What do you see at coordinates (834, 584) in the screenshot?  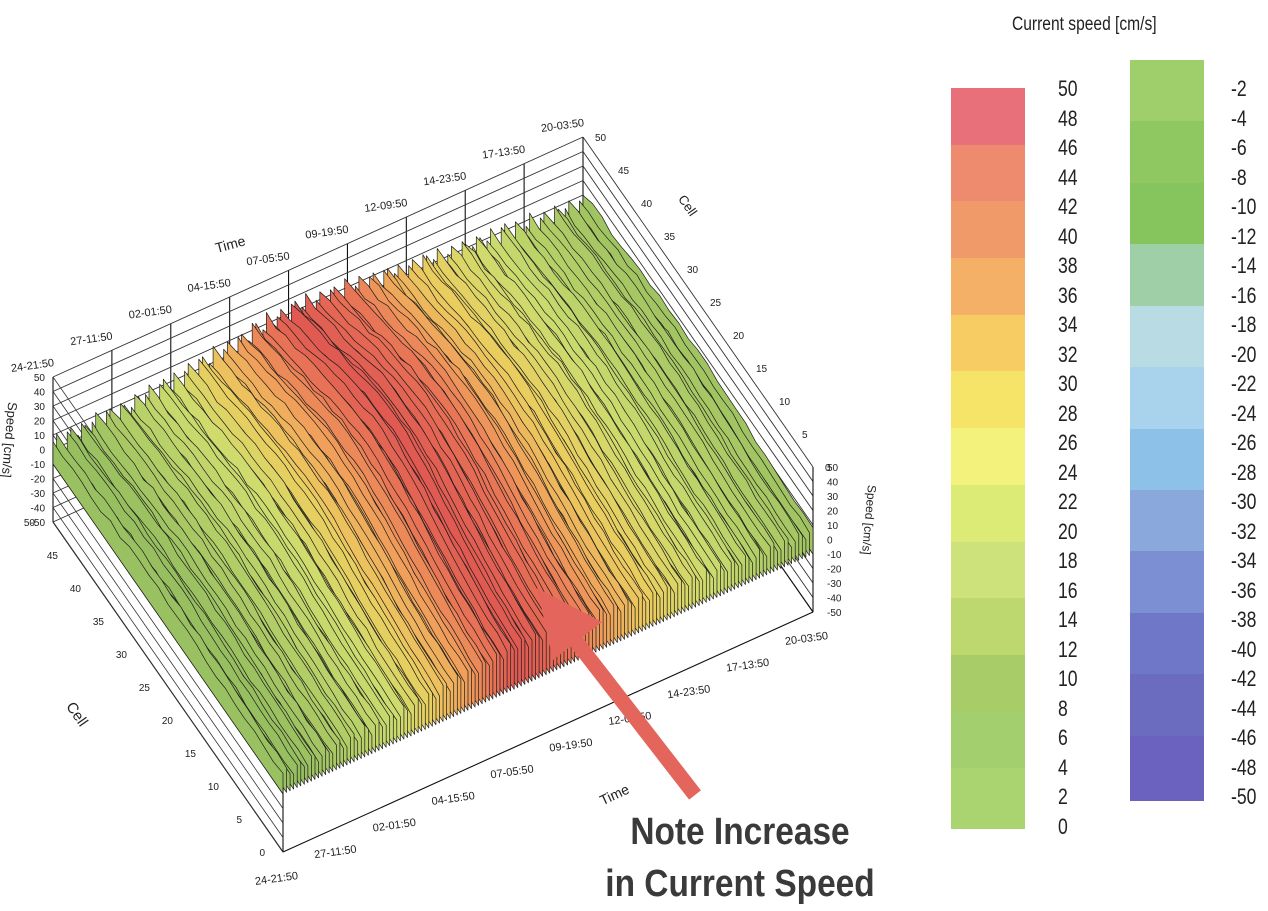 I see `z-tick-label-right: -30` at bounding box center [834, 584].